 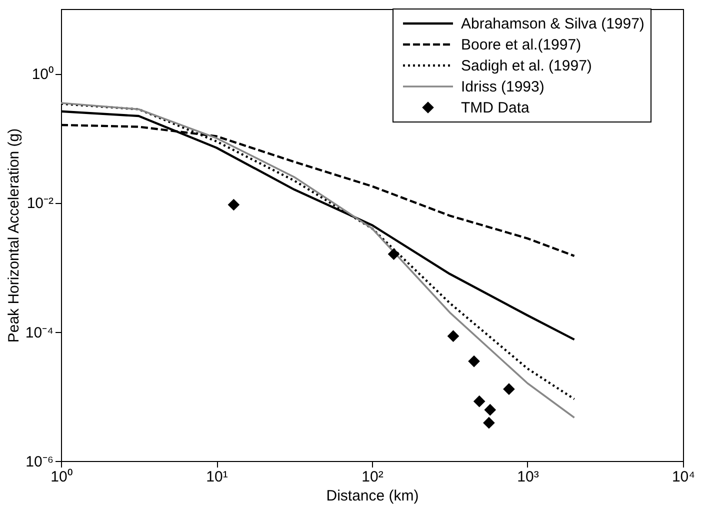 What do you see at coordinates (373, 477) in the screenshot?
I see `x-tick-label: 10²` at bounding box center [373, 477].